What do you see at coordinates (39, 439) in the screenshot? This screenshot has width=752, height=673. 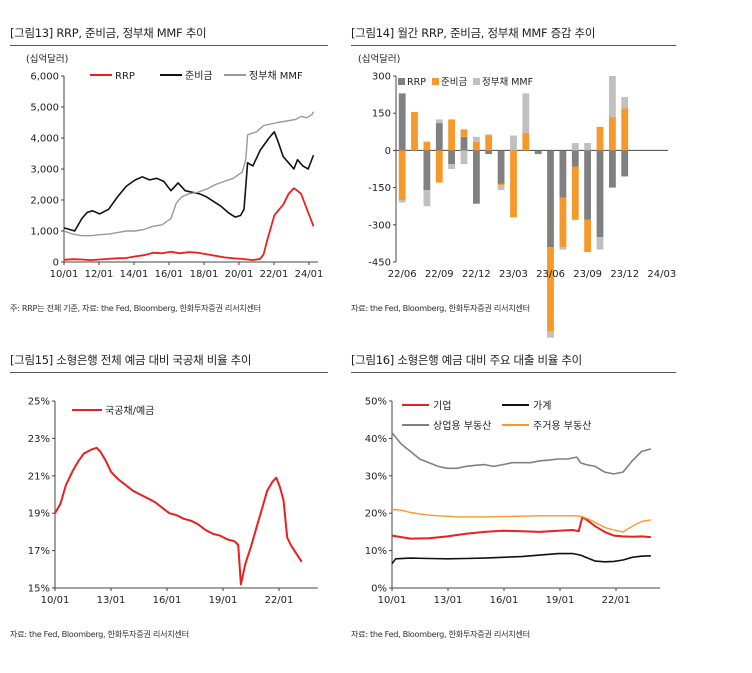 I see `y-tick-label: 23%` at bounding box center [39, 439].